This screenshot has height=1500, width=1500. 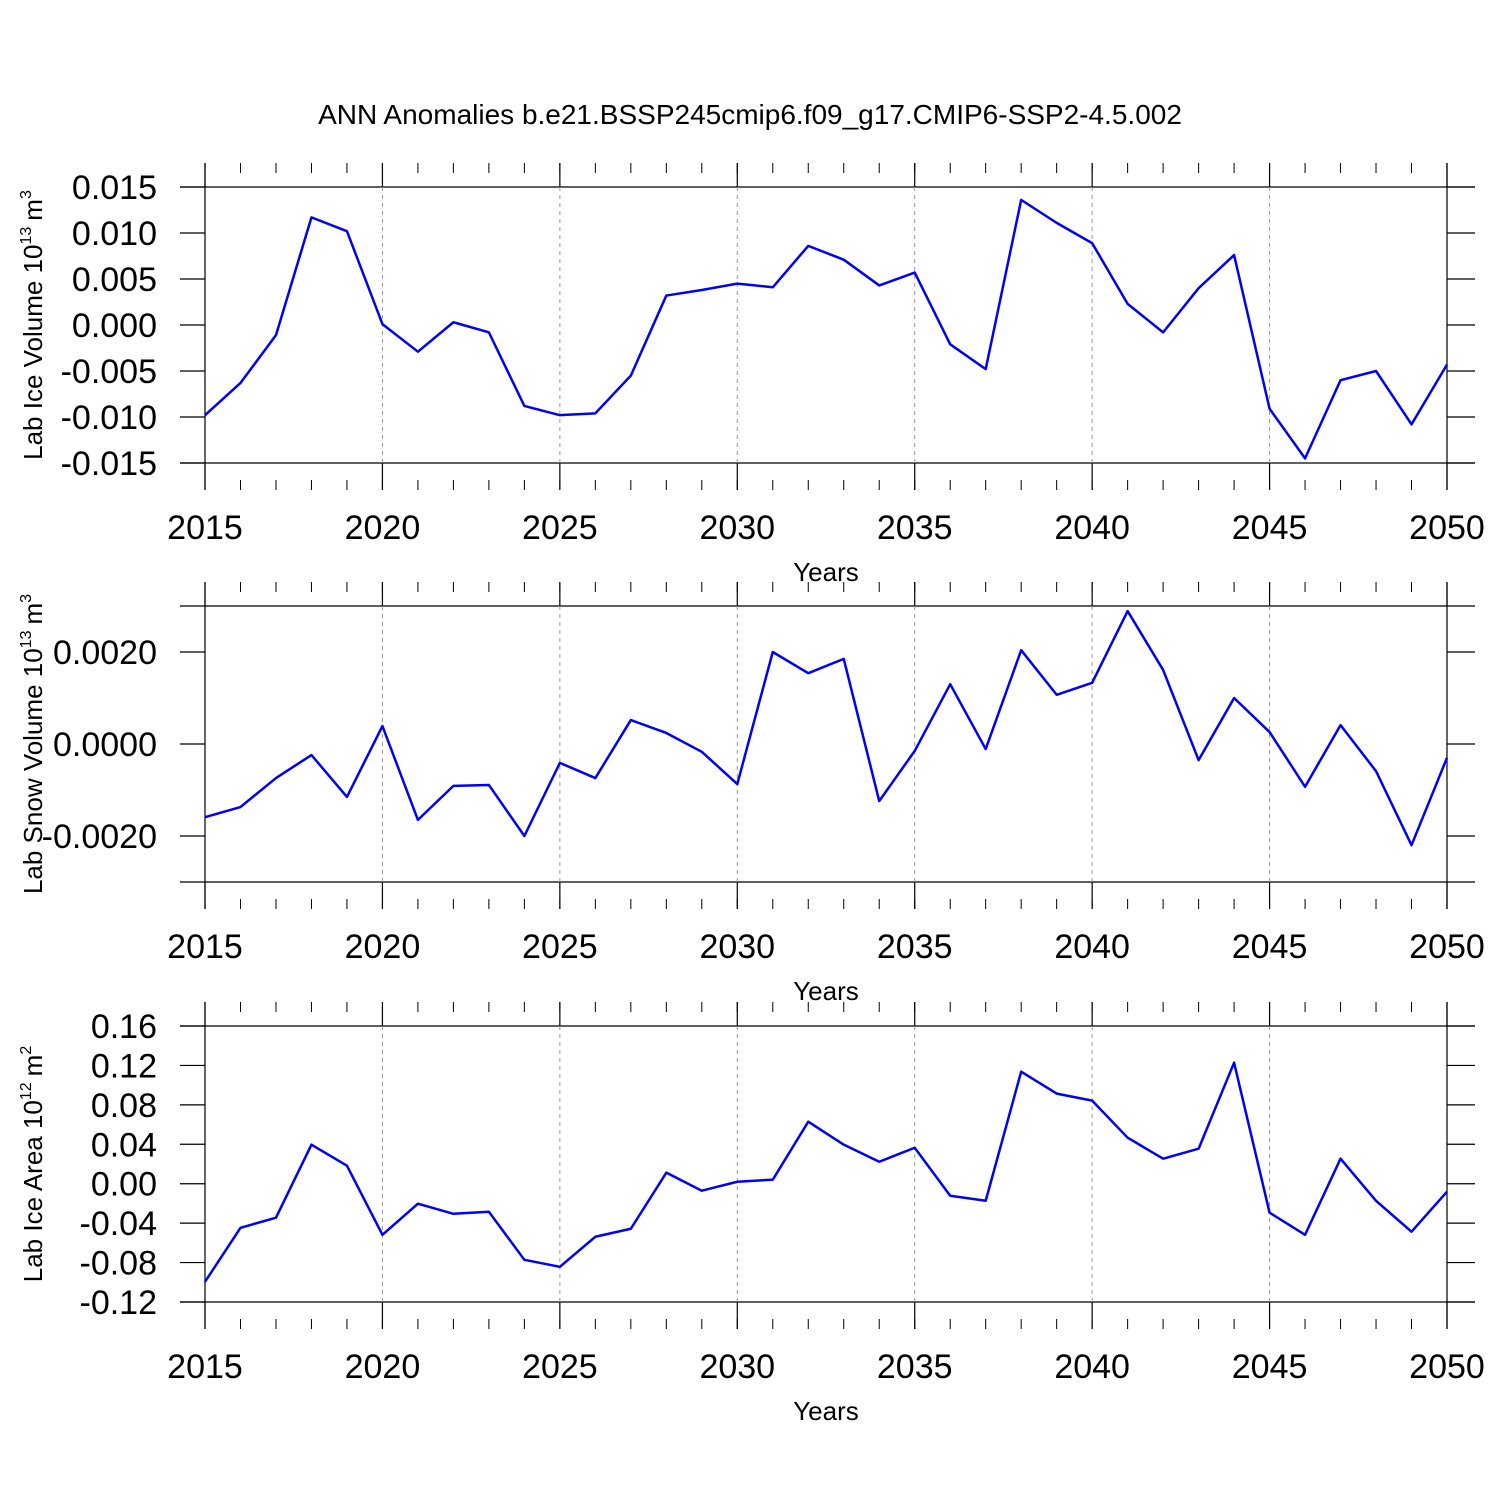 What do you see at coordinates (124, 1027) in the screenshot?
I see `y-tick-label: 0.16` at bounding box center [124, 1027].